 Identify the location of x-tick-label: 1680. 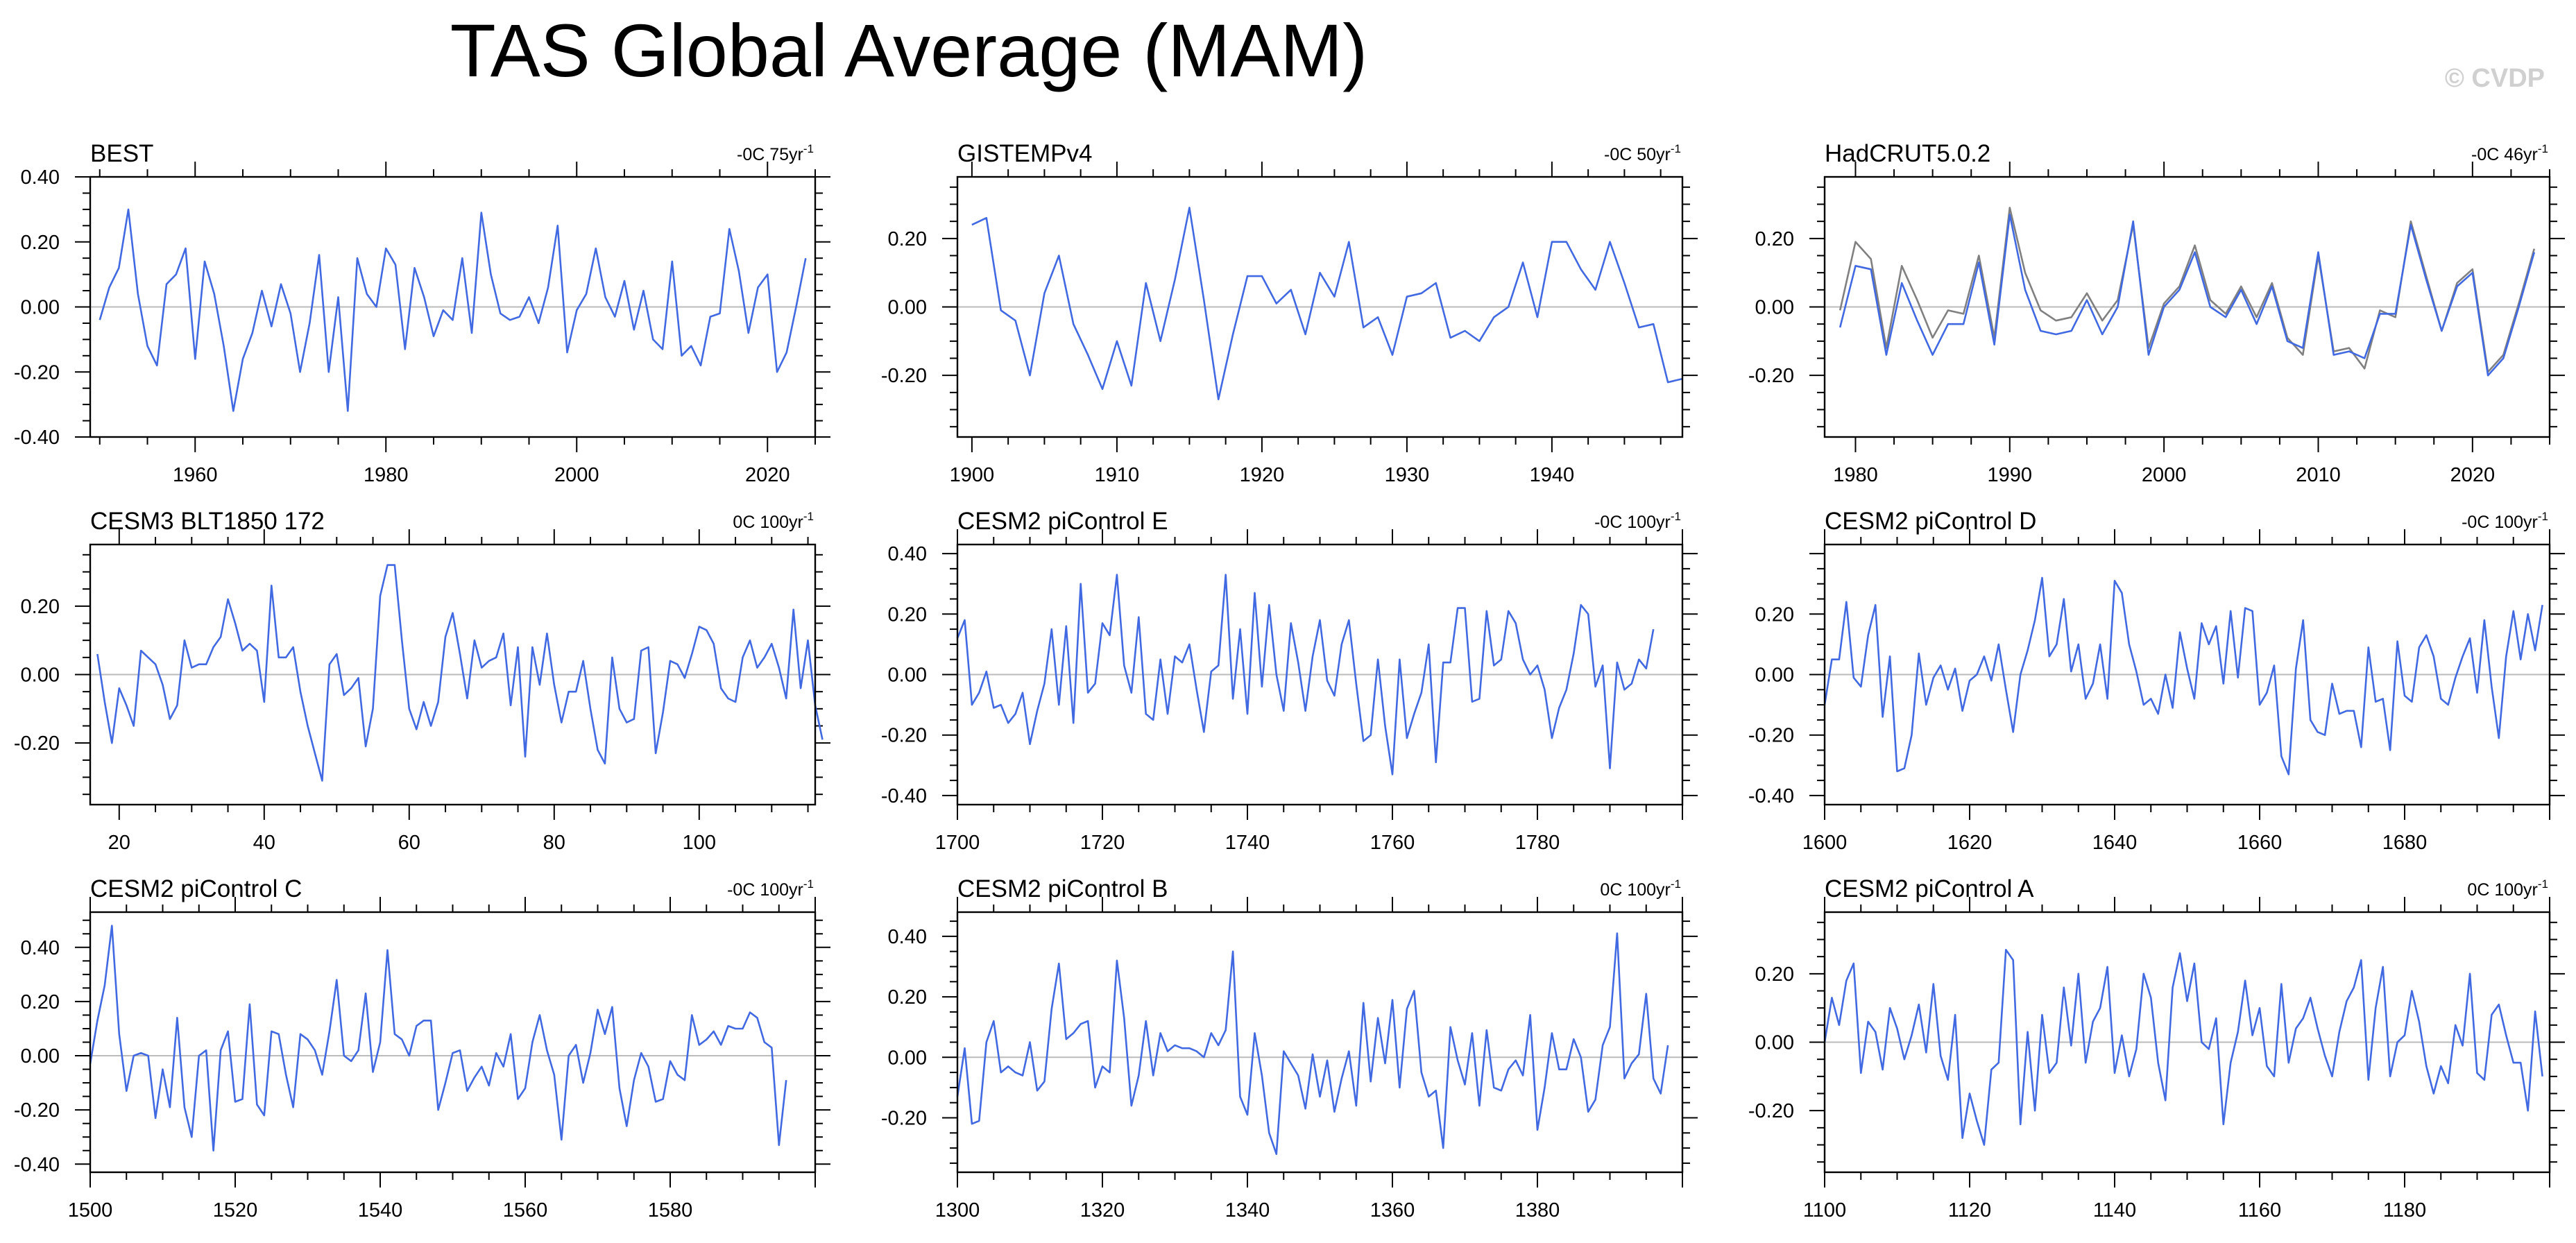
(2405, 843).